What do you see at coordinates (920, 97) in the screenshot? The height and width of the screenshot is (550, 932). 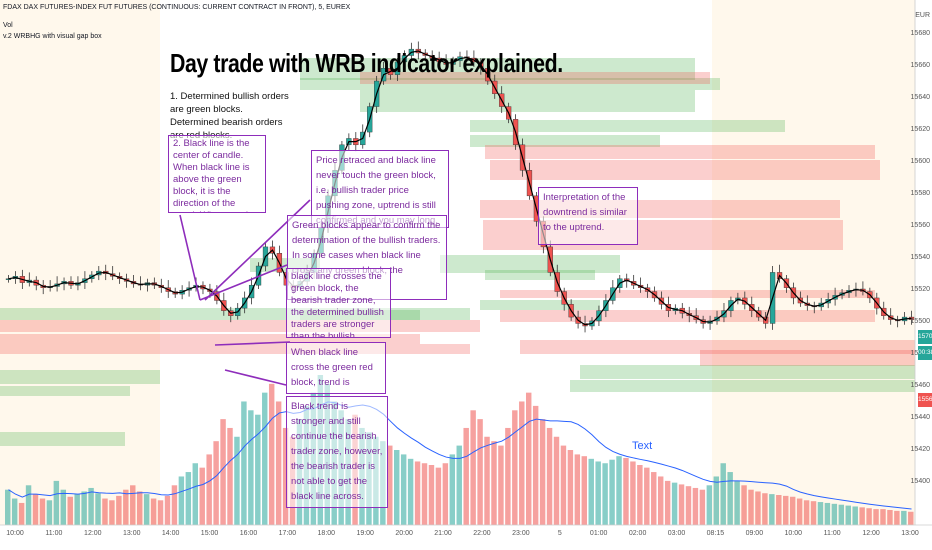 I see `y-tick-label: 15640` at bounding box center [920, 97].